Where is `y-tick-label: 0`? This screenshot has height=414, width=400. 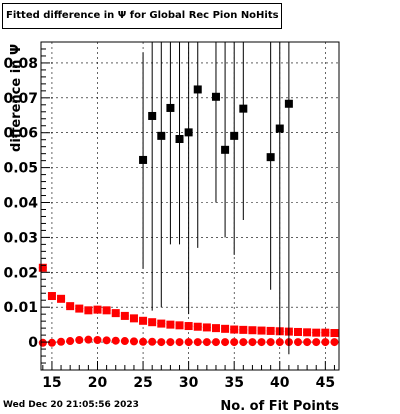
y-tick-label: 0 is located at coordinates (33, 343).